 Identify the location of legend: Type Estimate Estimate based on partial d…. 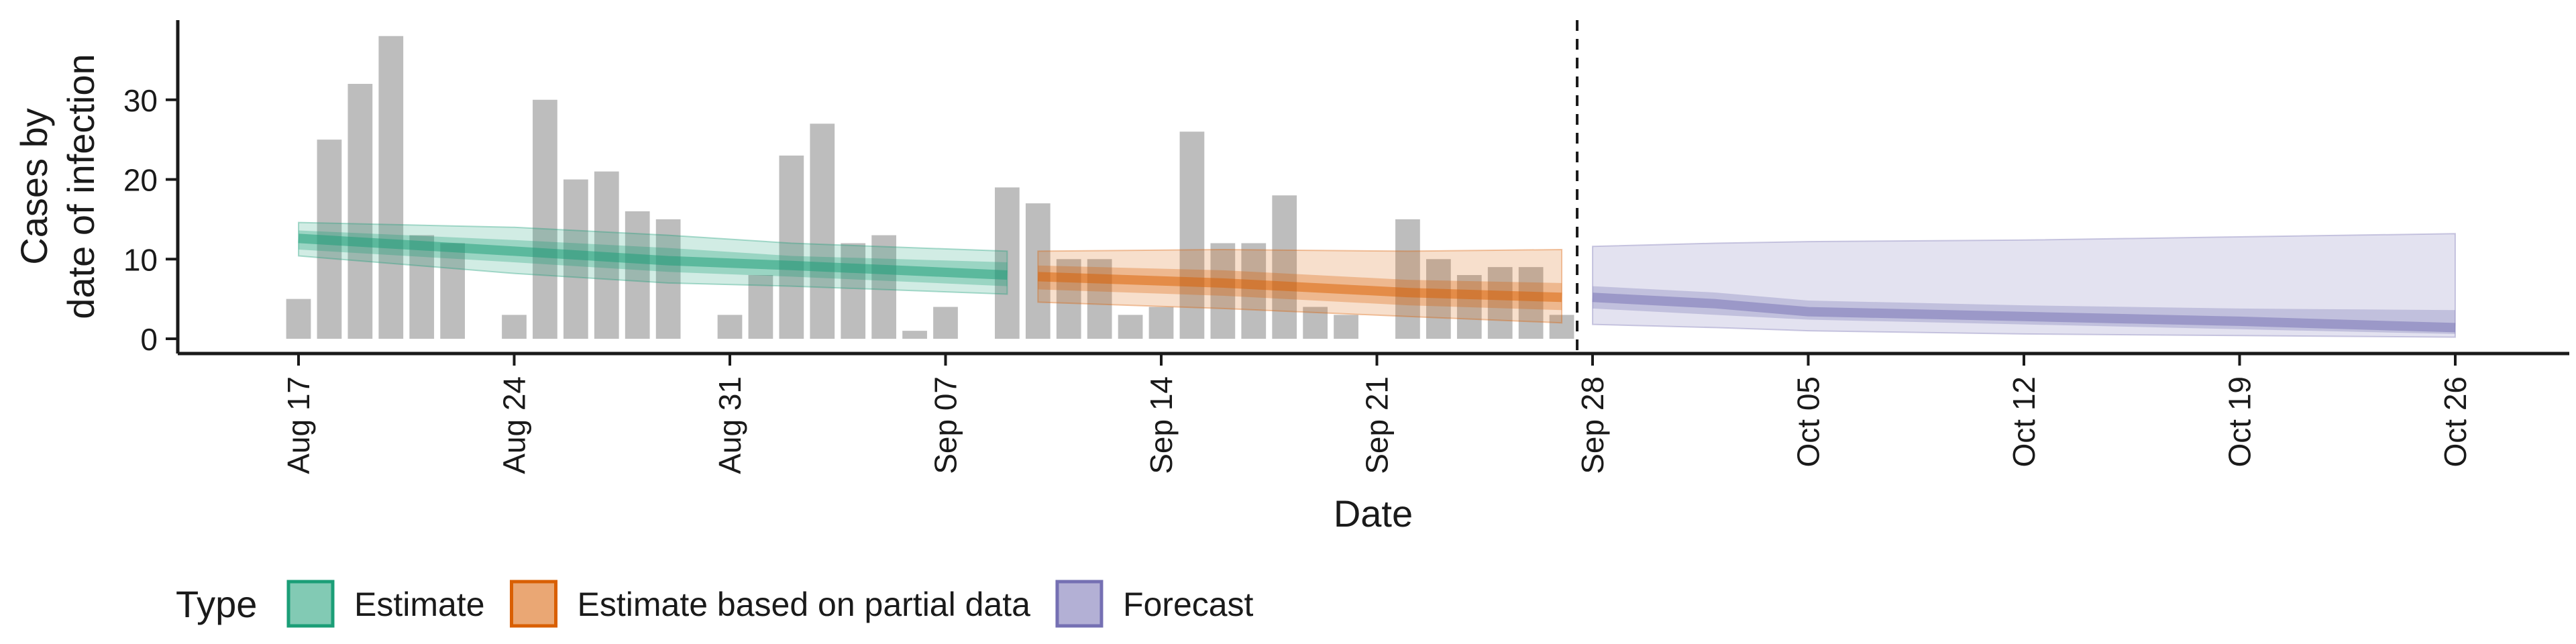
(715, 604).